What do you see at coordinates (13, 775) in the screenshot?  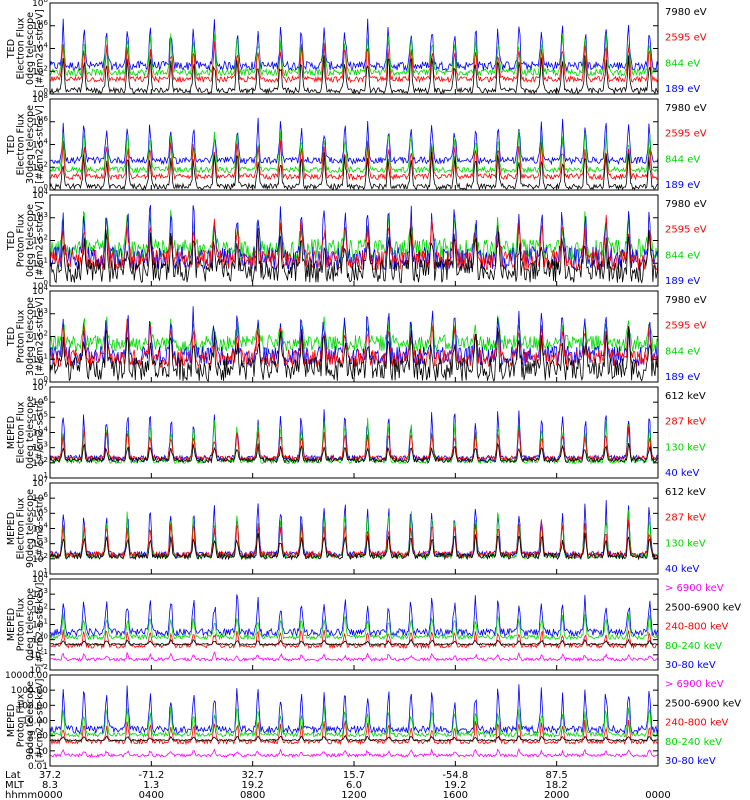 I see `x-row-label-lat: Lat` at bounding box center [13, 775].